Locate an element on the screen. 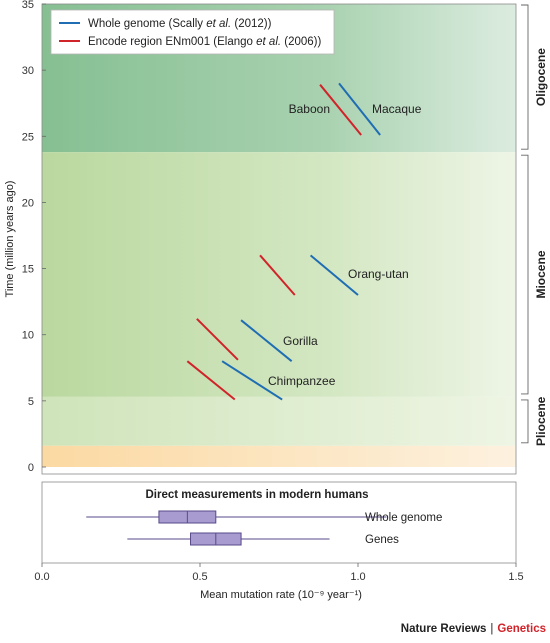 This screenshot has width=550, height=643. x-tick-label-2: 1.0 is located at coordinates (357, 577).